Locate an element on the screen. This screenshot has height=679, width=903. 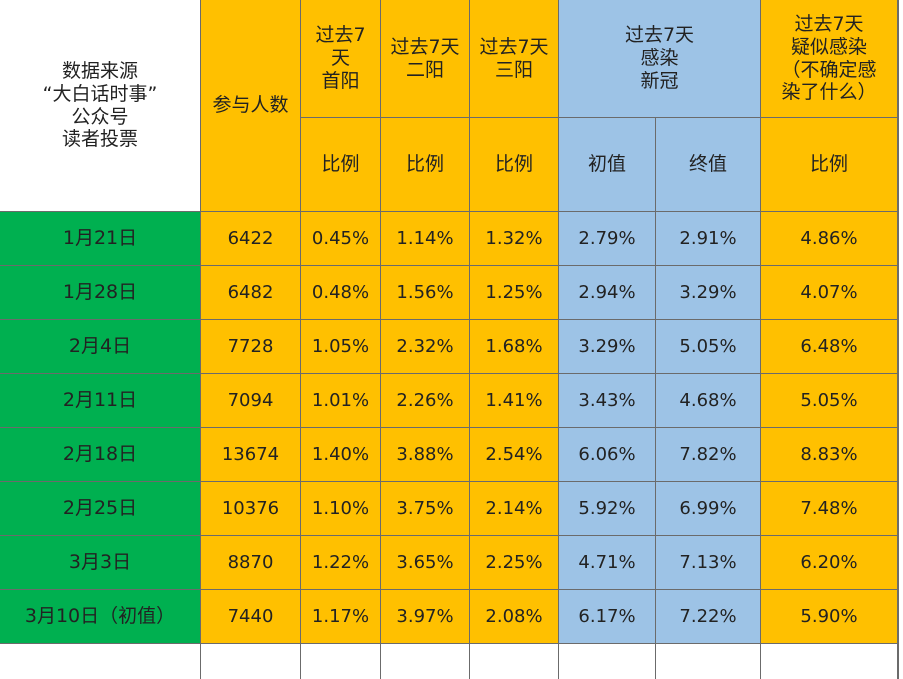
third-positive-header: 过去7天 三阳 is located at coordinates (514, 59).